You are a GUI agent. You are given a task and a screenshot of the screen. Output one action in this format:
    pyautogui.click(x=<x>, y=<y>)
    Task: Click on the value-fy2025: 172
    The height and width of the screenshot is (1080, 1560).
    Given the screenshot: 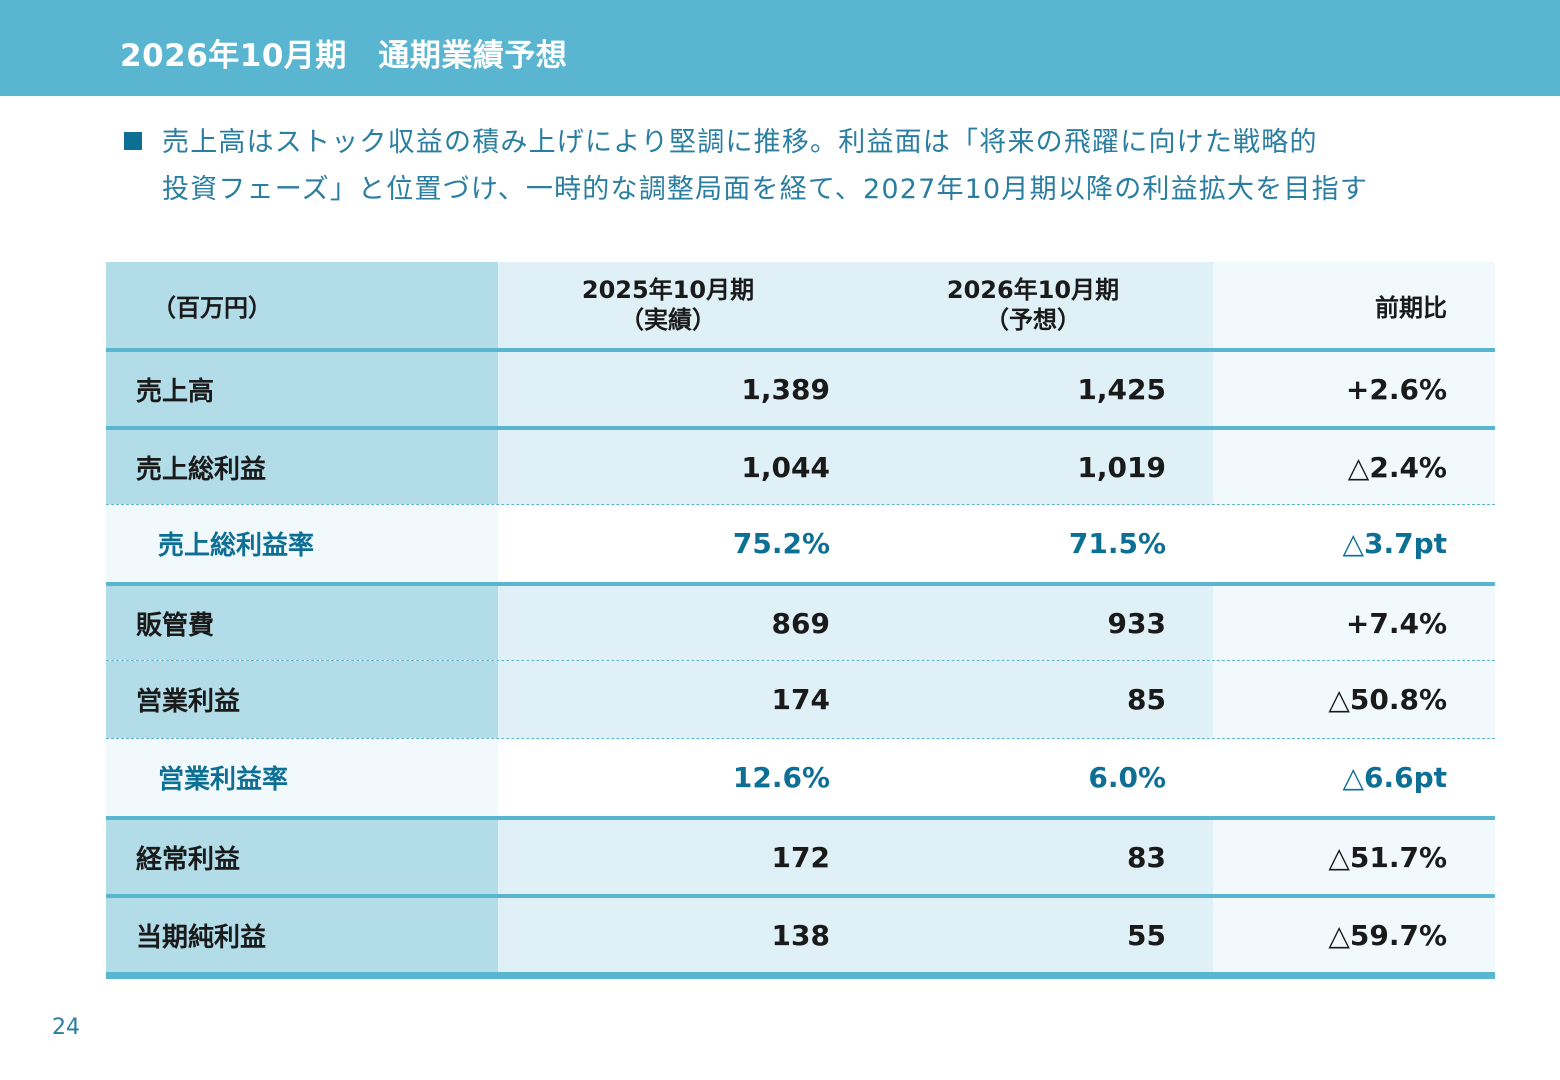 What is the action you would take?
    pyautogui.click(x=683, y=857)
    